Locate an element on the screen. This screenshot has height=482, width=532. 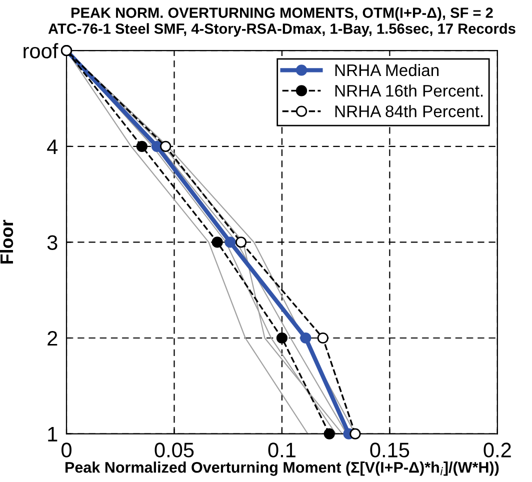
y-axis-title: Floor is located at coordinates (7, 242).